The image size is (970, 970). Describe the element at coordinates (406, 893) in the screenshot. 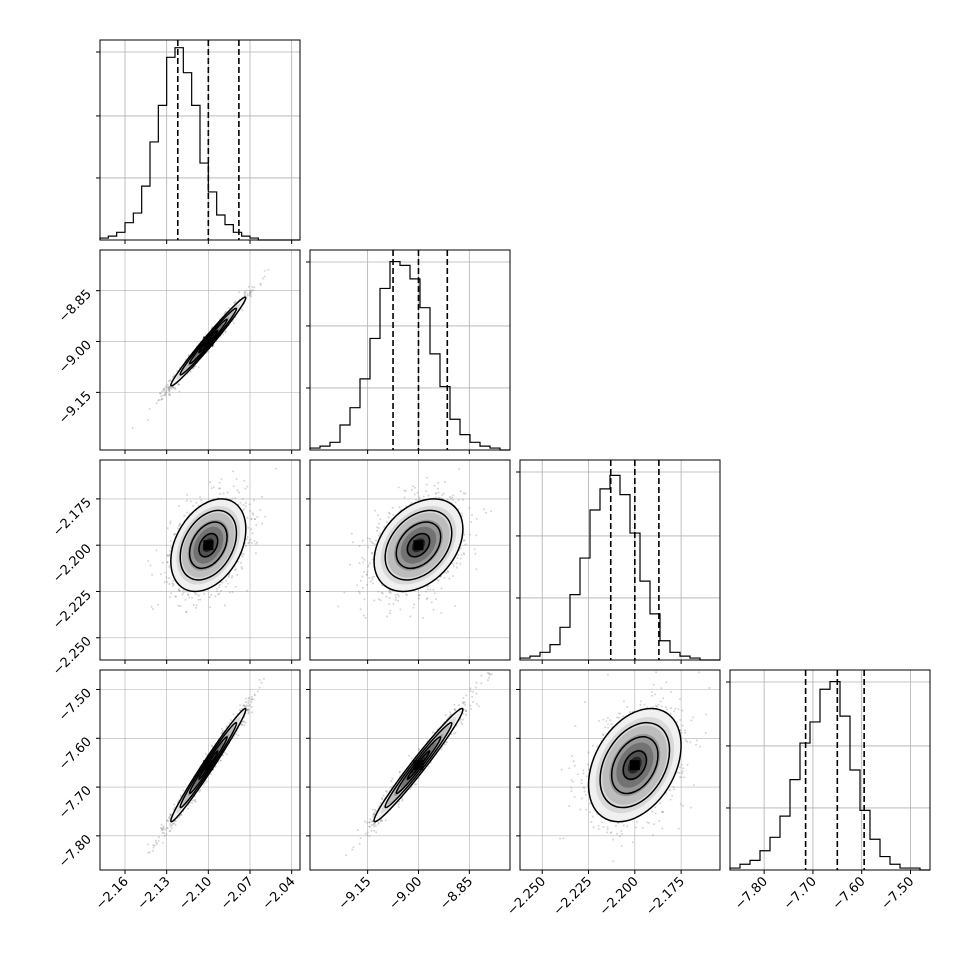

I see `x-tick-label: −9.00` at that location.